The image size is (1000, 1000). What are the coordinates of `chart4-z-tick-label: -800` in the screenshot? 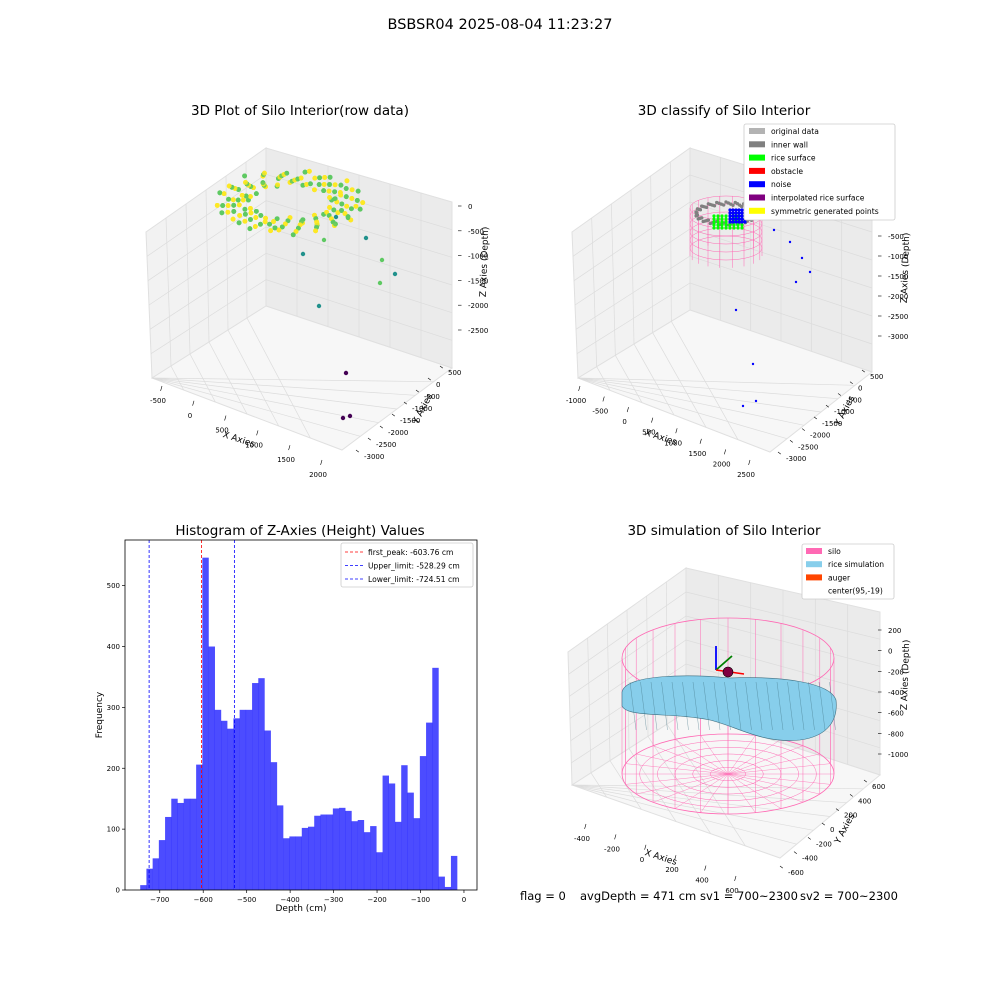 It's located at (896, 734).